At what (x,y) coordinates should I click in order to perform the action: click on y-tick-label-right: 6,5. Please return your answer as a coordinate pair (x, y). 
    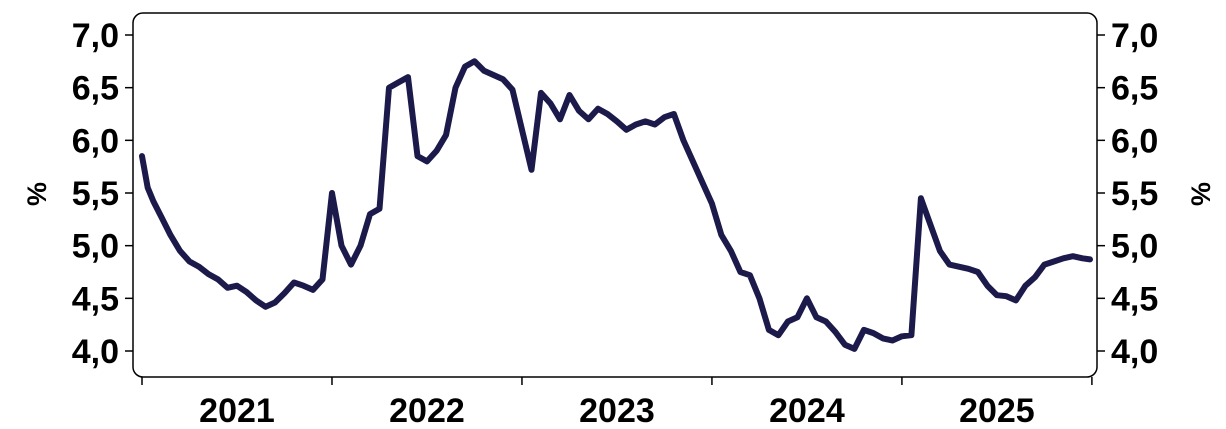
    Looking at the image, I should click on (1134, 89).